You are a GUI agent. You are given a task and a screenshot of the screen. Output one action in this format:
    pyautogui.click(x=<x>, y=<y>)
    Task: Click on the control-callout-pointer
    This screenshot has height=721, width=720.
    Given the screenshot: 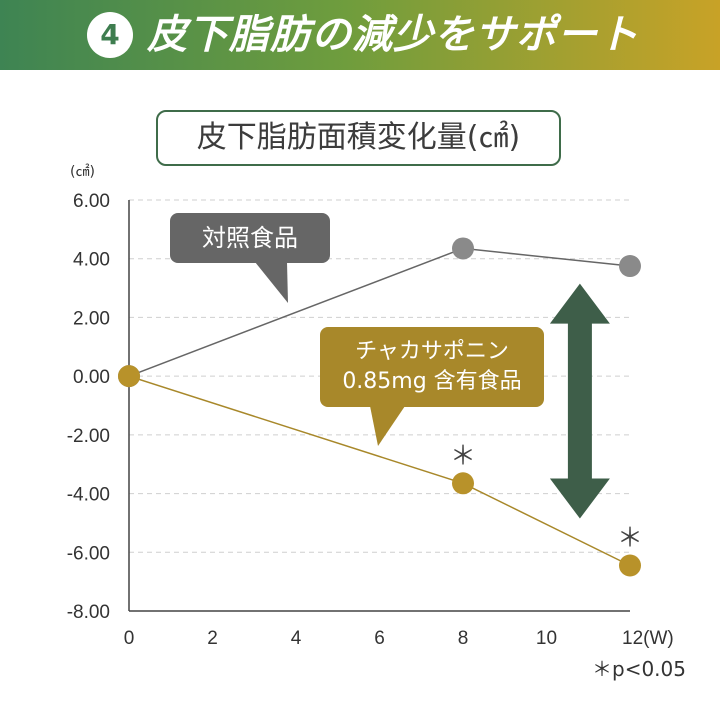 What is the action you would take?
    pyautogui.click(x=271, y=282)
    